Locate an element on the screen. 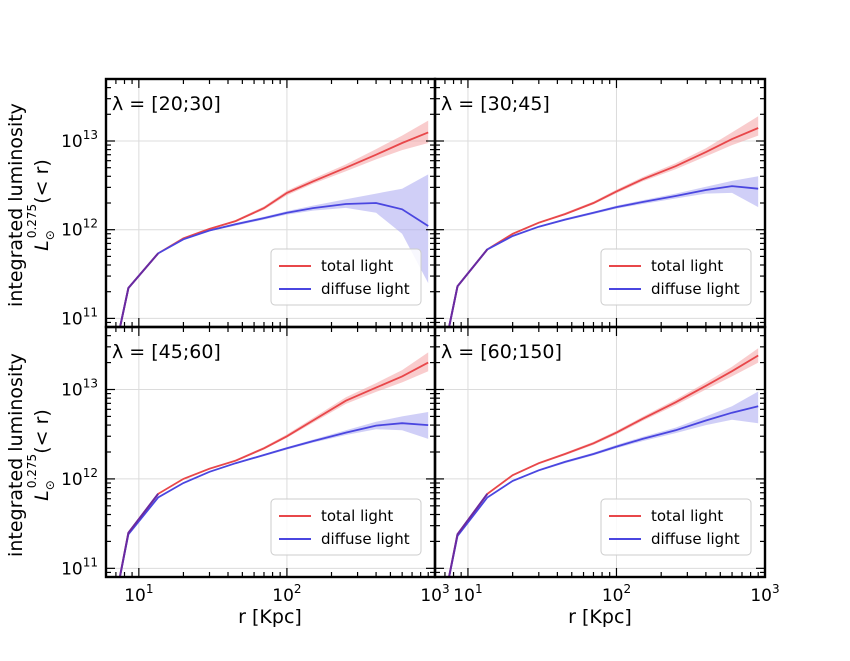  y-axis-label-top: integrated luminosity L⊙0.275(< r) is located at coordinates (31, 205).